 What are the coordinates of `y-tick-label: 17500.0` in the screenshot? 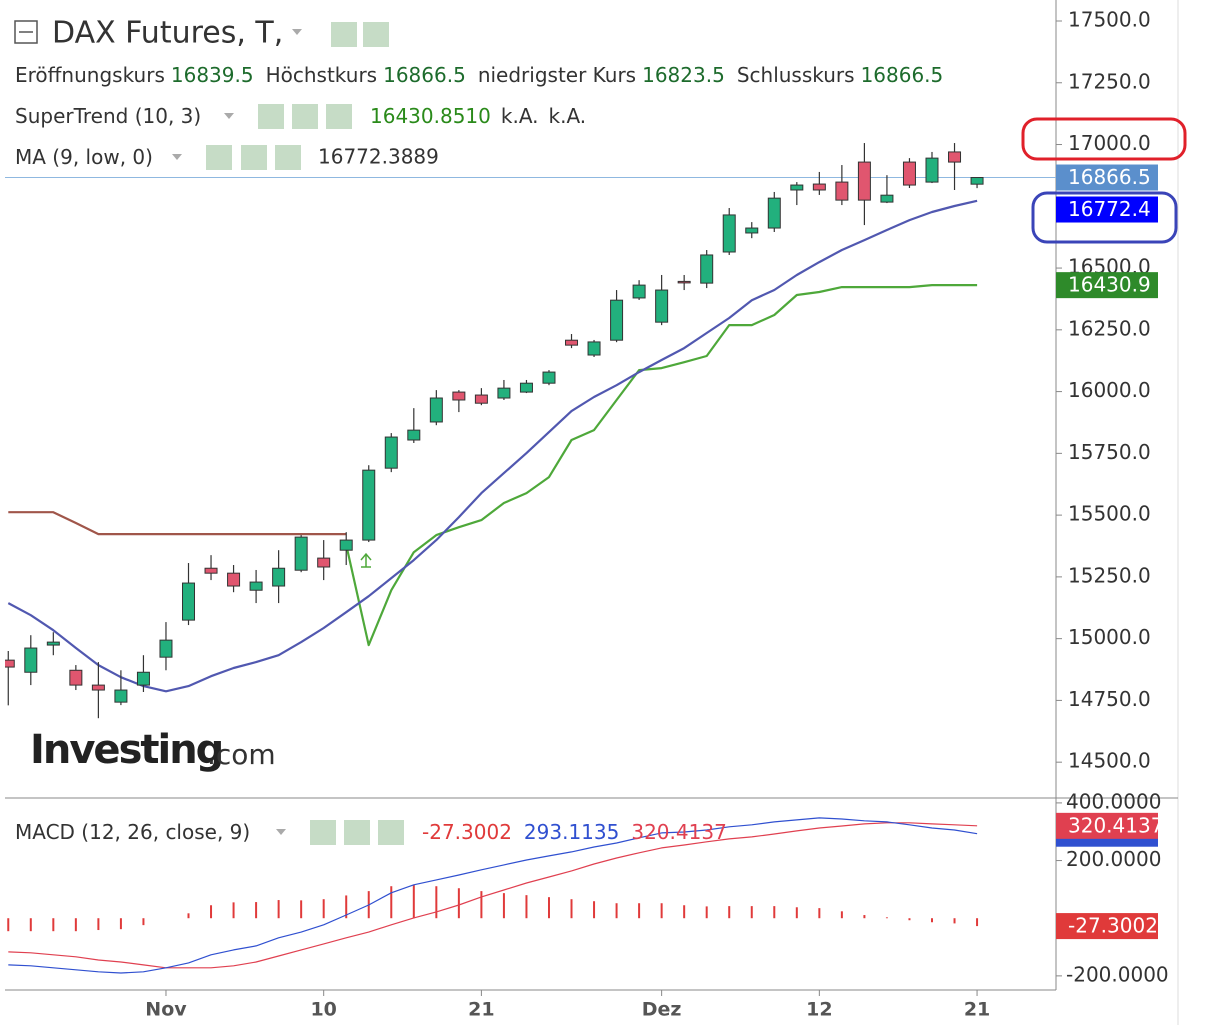 It's located at (1109, 20).